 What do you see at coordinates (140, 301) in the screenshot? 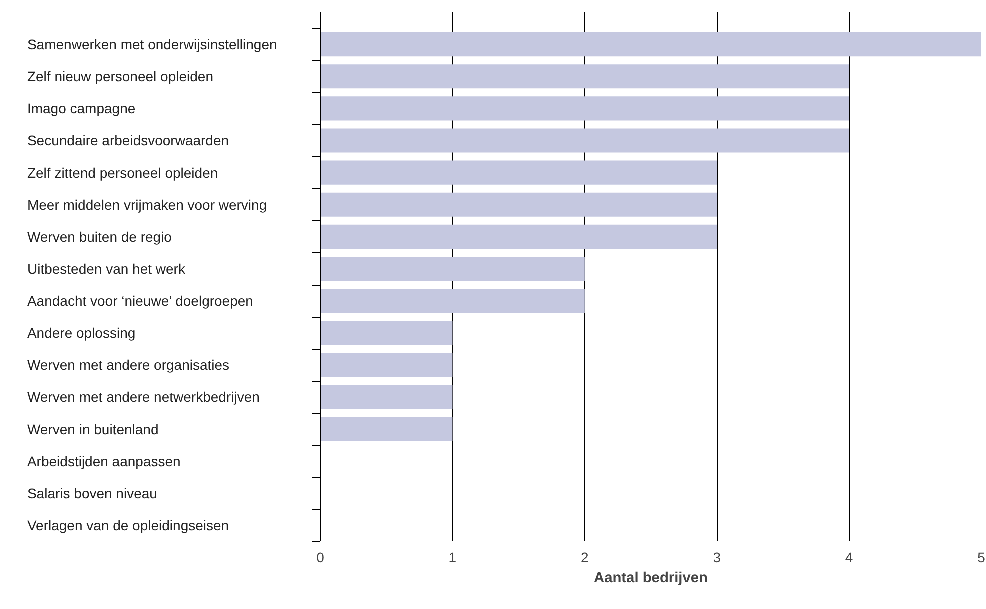
I see `y-tick-label: Aandacht voor ‘nieuwe’ doelgroepen` at bounding box center [140, 301].